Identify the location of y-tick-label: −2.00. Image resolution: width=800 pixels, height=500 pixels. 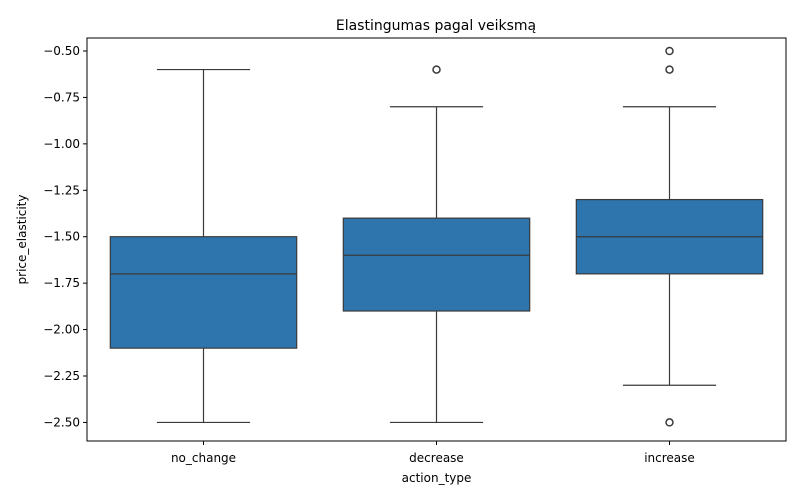
(61, 330).